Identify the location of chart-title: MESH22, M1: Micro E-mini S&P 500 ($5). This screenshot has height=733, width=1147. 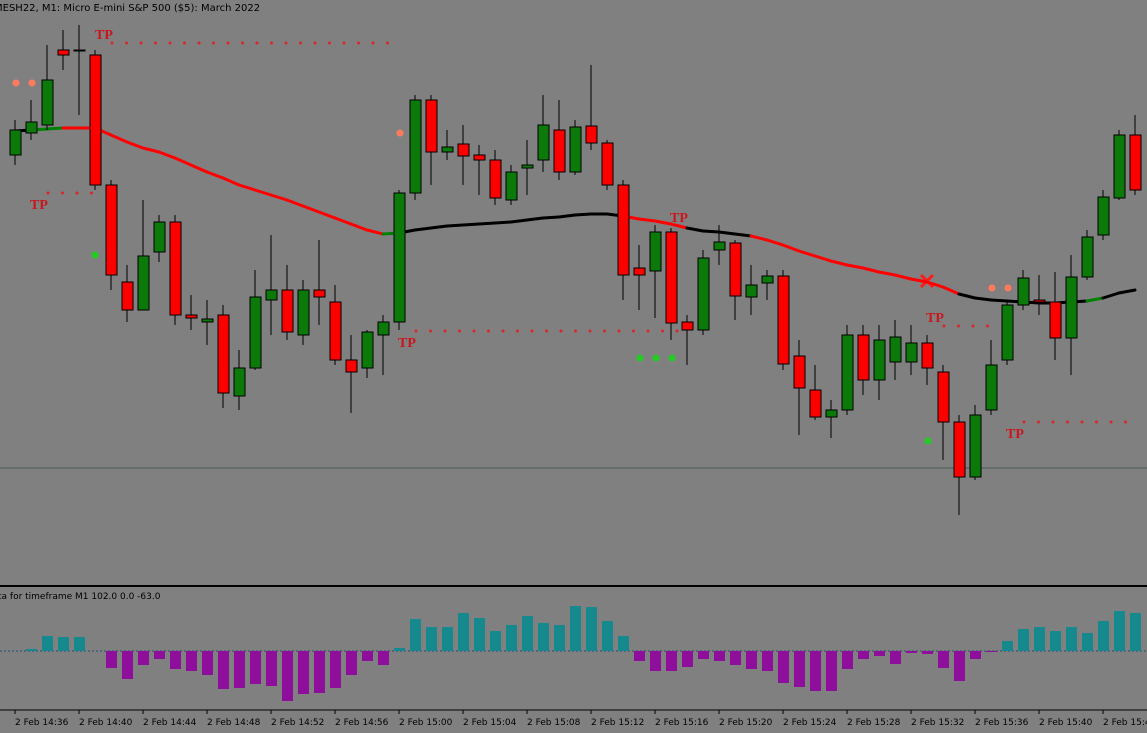
(130, 8).